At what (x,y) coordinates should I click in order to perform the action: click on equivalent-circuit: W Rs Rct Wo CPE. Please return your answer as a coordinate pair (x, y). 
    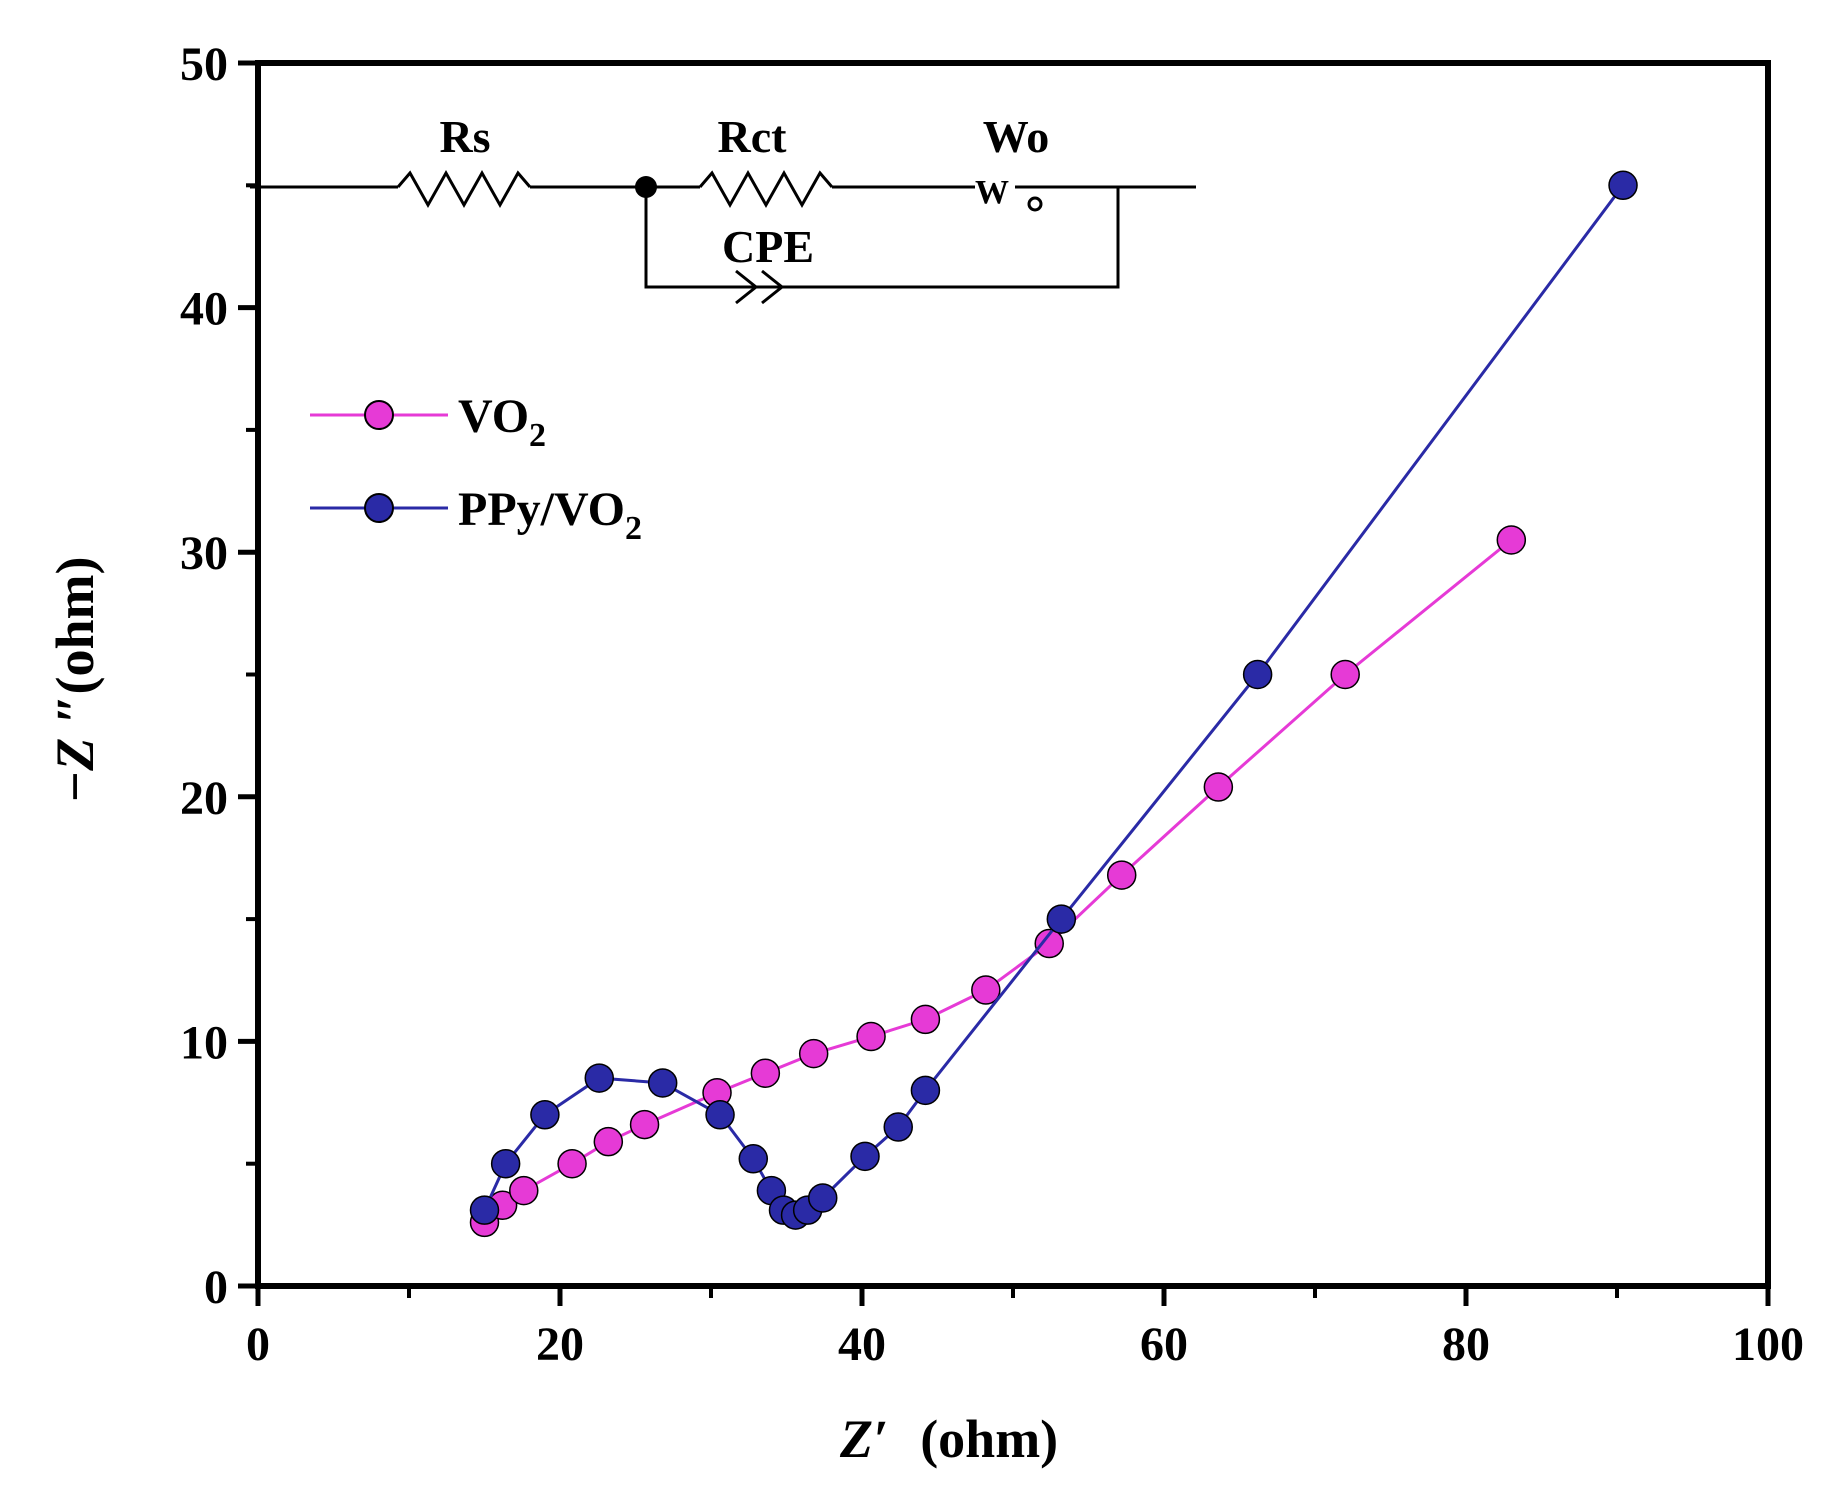
    Looking at the image, I should click on (723, 208).